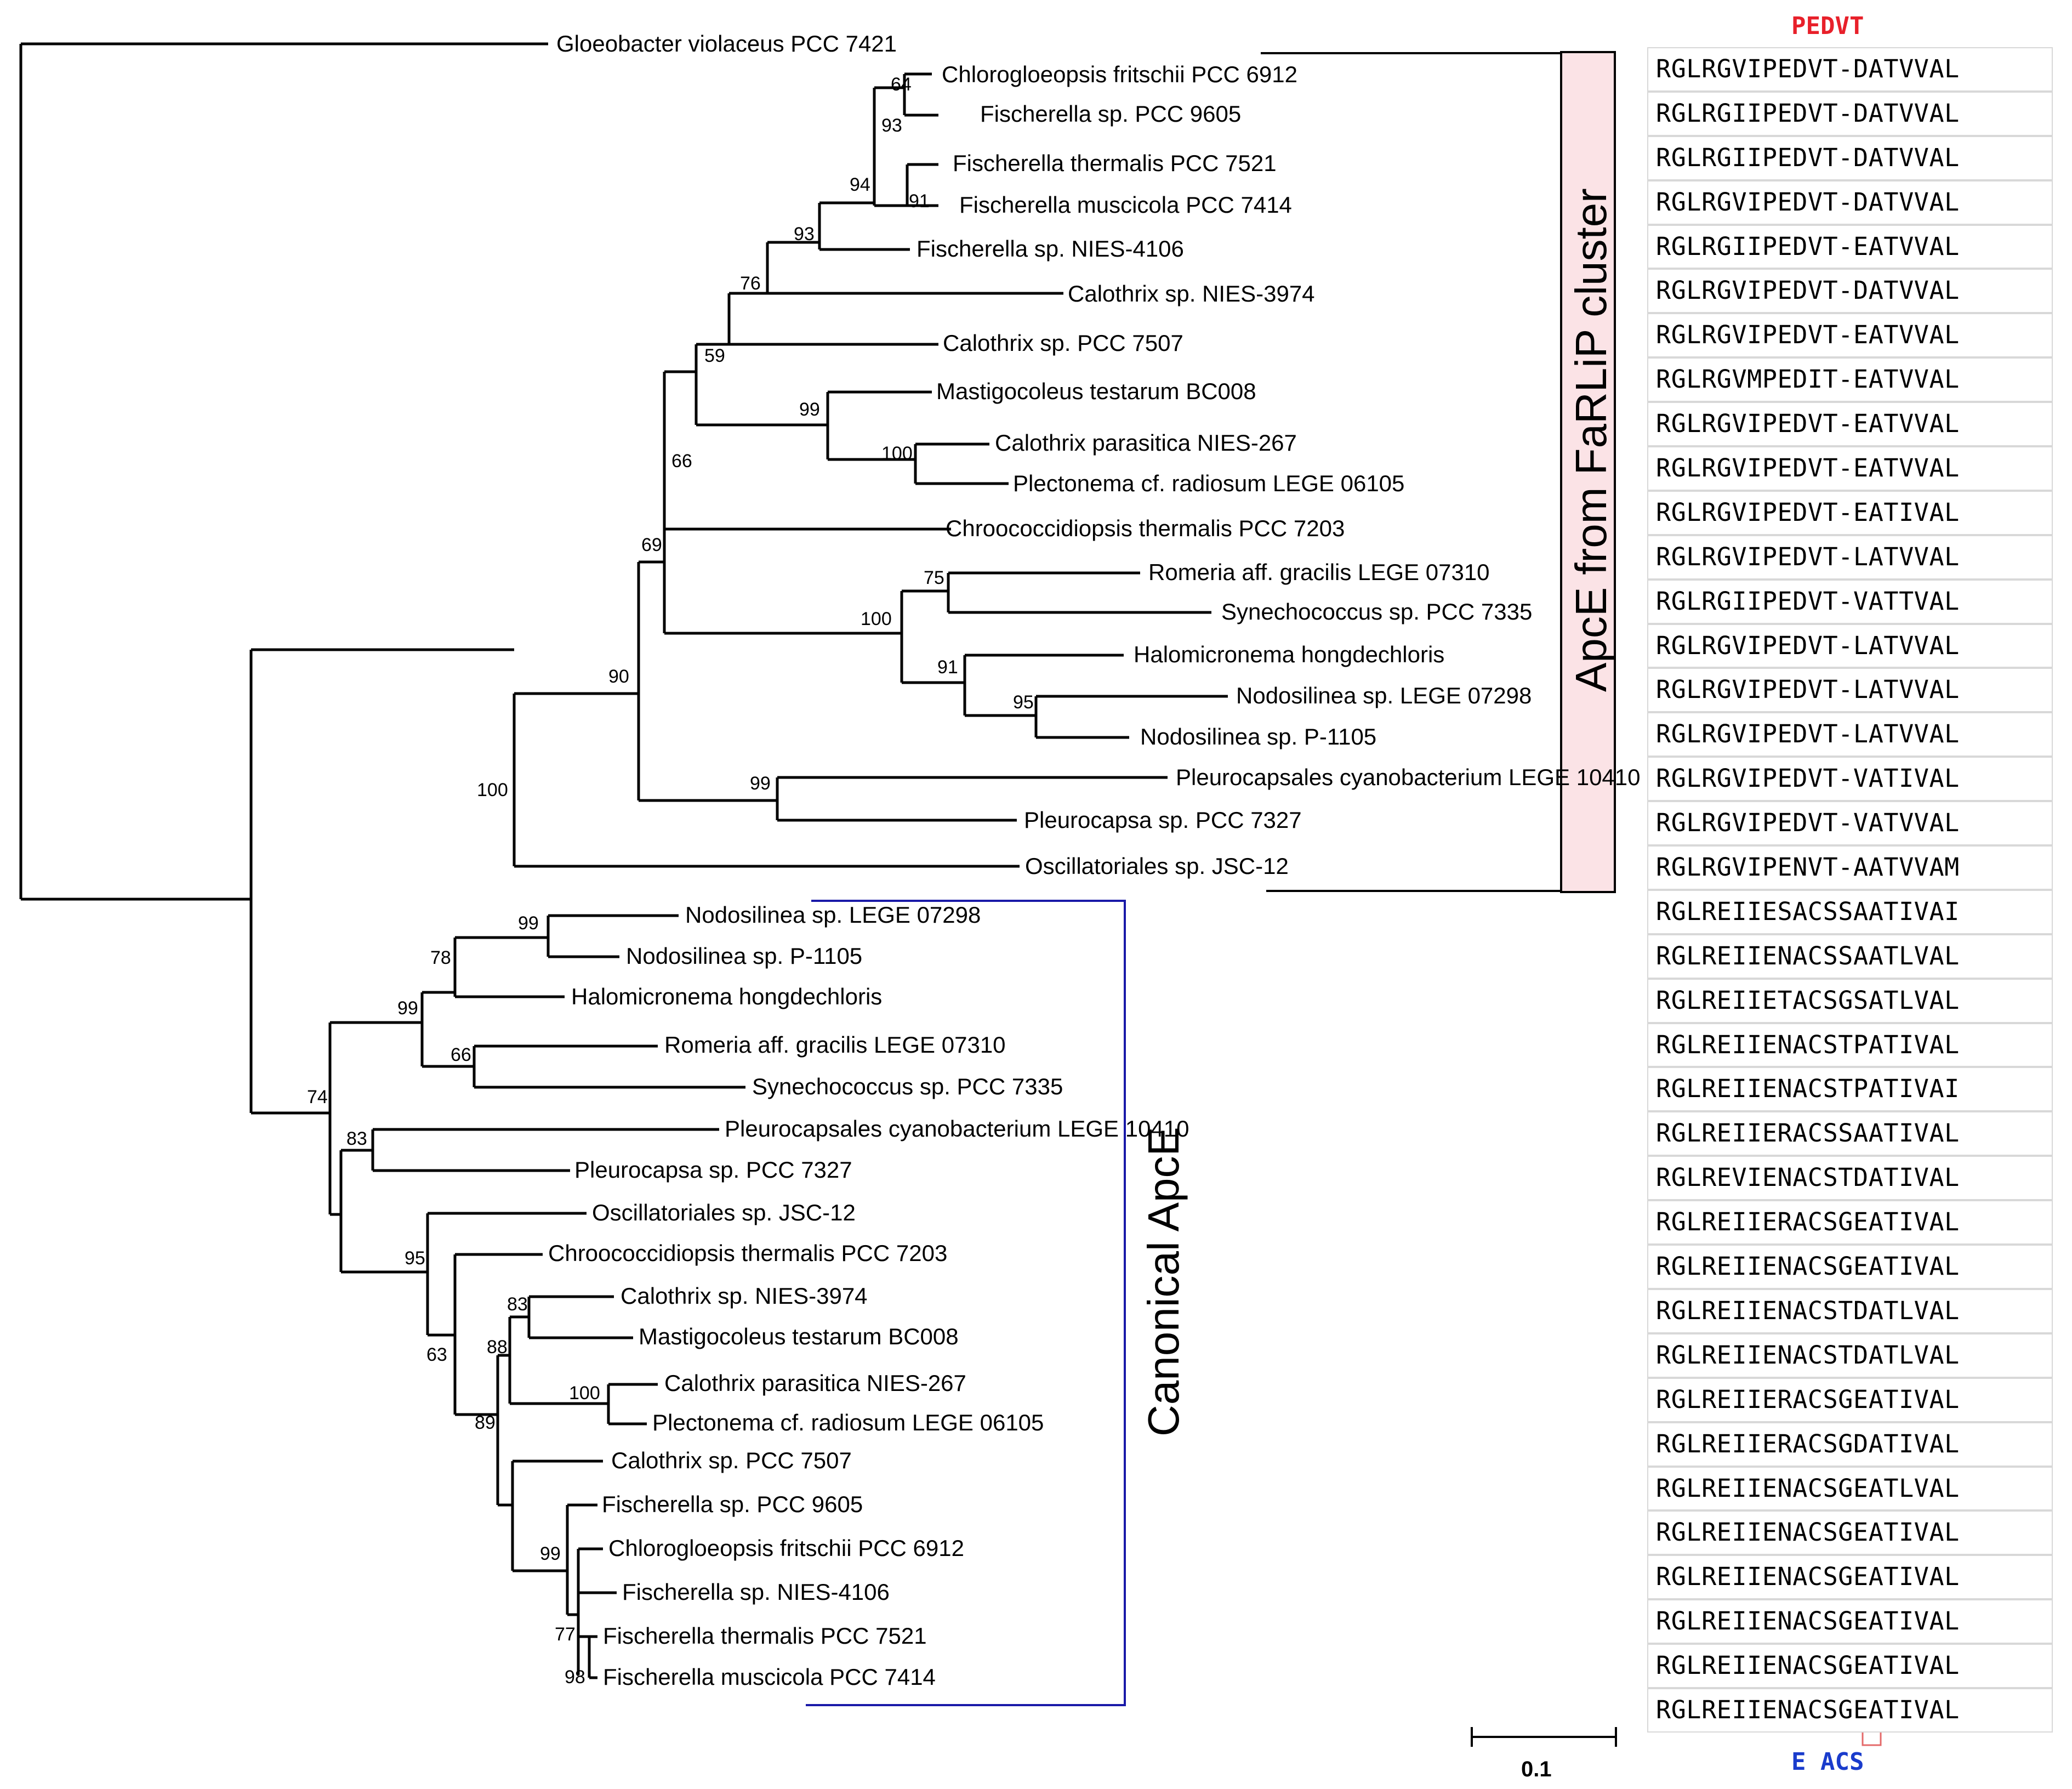 This screenshot has height=1789, width=2072. Describe the element at coordinates (892, 125) in the screenshot. I see `bootstrap-value: 93` at that location.